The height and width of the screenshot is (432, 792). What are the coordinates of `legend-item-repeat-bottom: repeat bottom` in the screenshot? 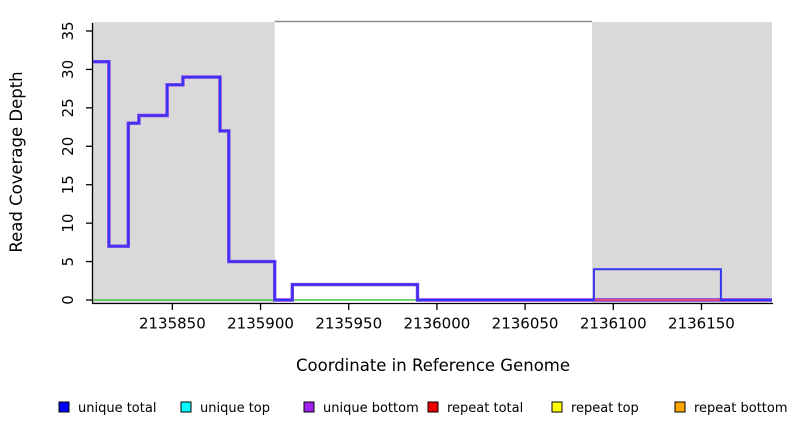 It's located at (731, 408).